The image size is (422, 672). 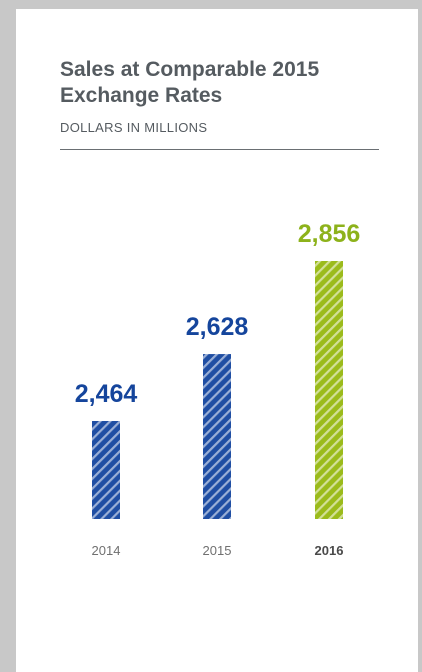 I want to click on bar-2016, so click(x=329, y=390).